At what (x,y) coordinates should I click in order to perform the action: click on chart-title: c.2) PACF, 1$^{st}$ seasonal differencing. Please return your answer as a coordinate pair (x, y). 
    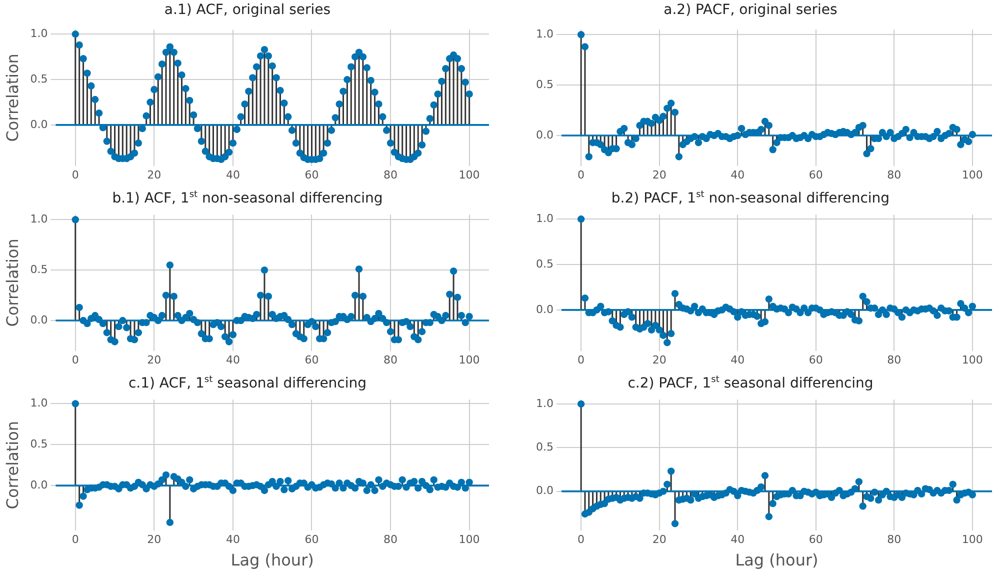
    Looking at the image, I should click on (750, 383).